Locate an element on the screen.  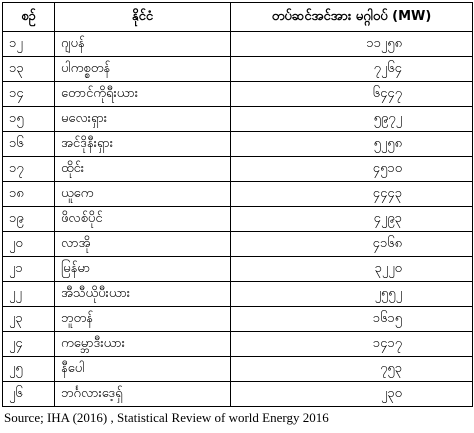
table-cell: ၄၂၉၃ is located at coordinates (351, 219).